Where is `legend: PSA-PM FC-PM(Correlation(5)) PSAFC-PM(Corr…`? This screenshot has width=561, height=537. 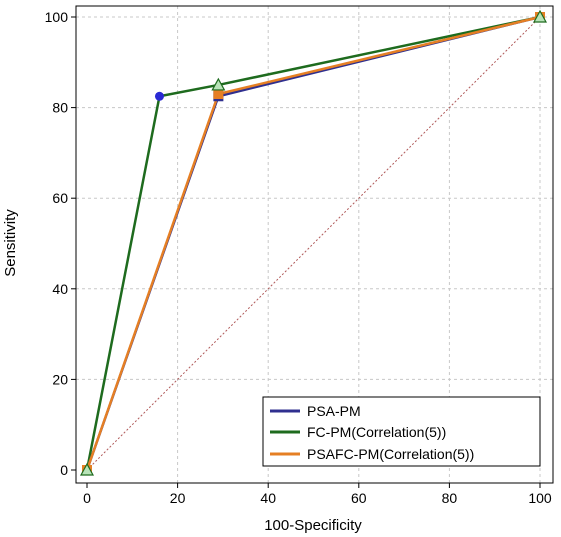
legend: PSA-PM FC-PM(Correlation(5)) PSAFC-PM(Corr… is located at coordinates (401, 431).